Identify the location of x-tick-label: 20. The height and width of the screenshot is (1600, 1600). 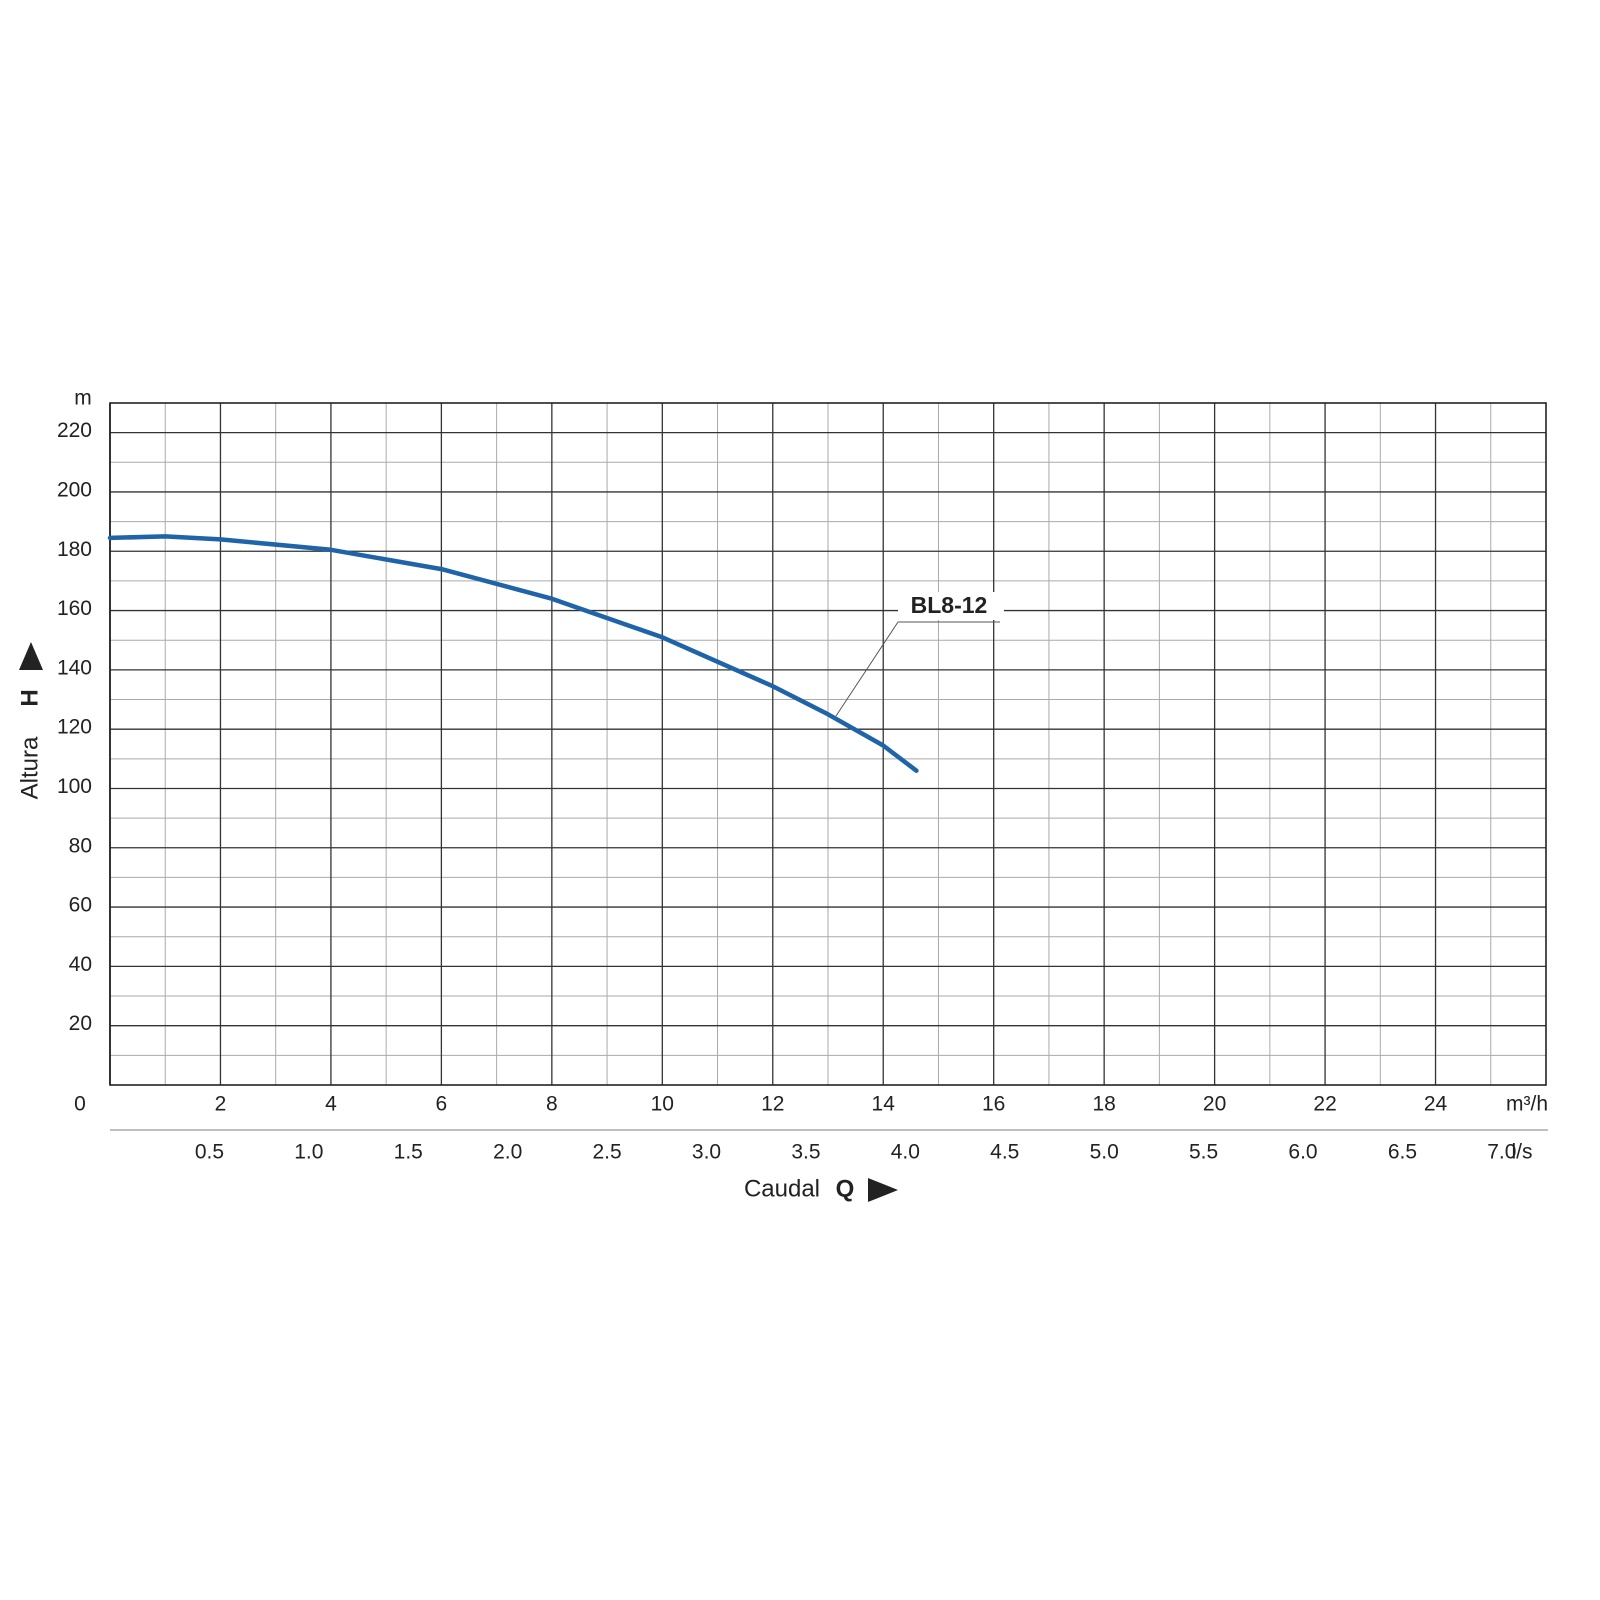
(1214, 1104).